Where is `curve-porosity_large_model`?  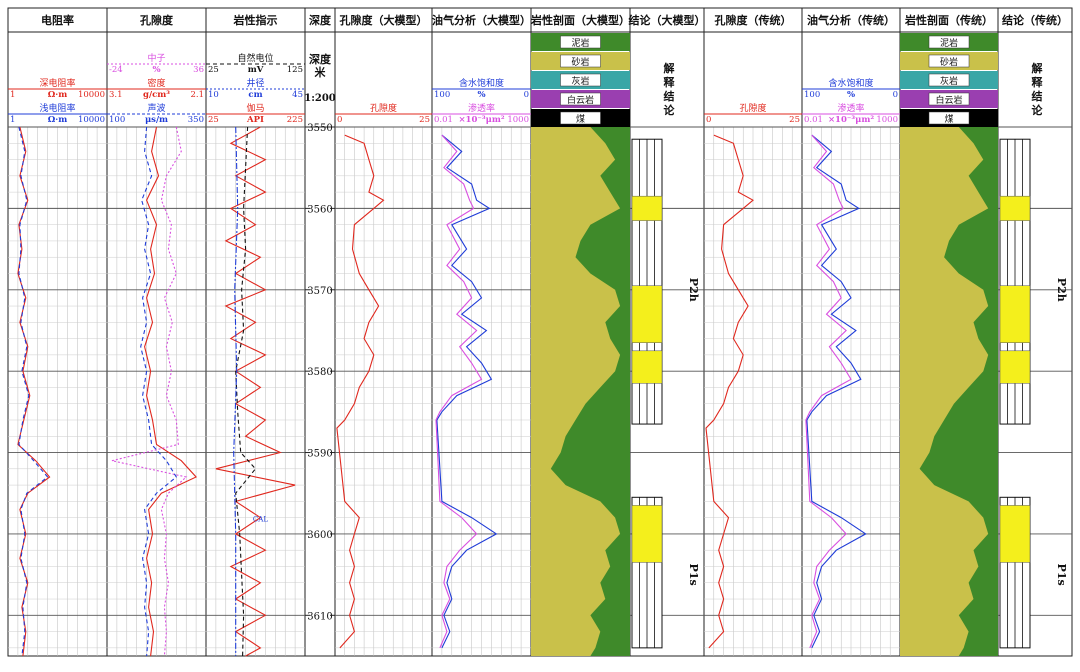 curve-porosity_large_model is located at coordinates (360, 391).